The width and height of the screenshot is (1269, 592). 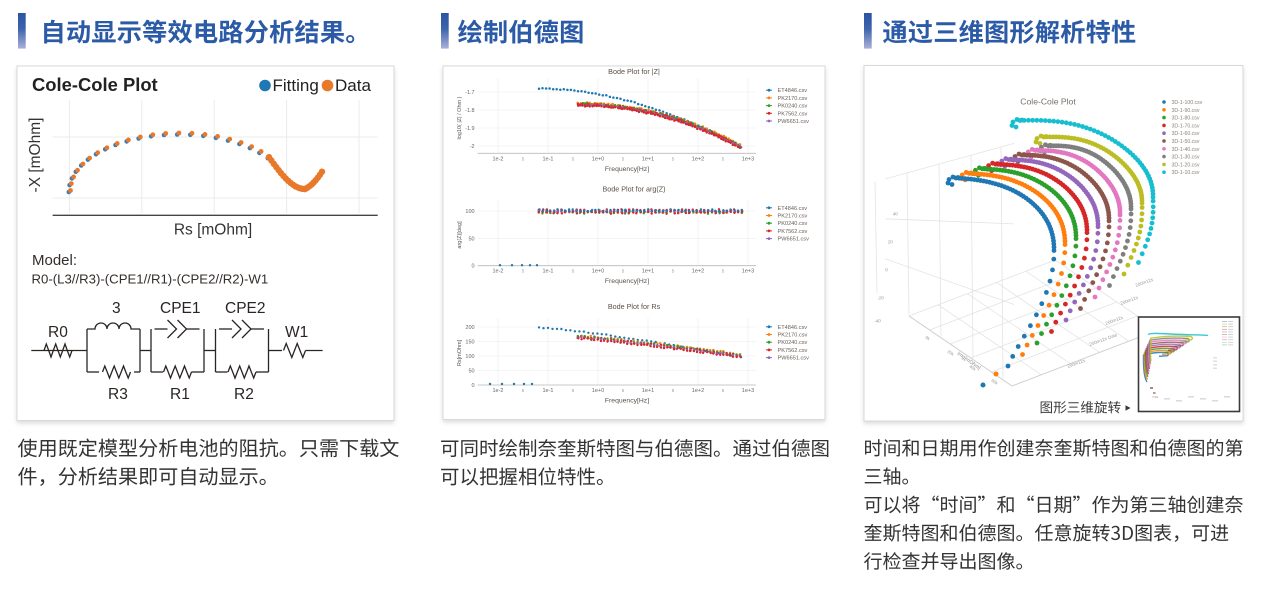 What do you see at coordinates (213, 230) in the screenshot?
I see `svg-text: Rs [mOhm]` at bounding box center [213, 230].